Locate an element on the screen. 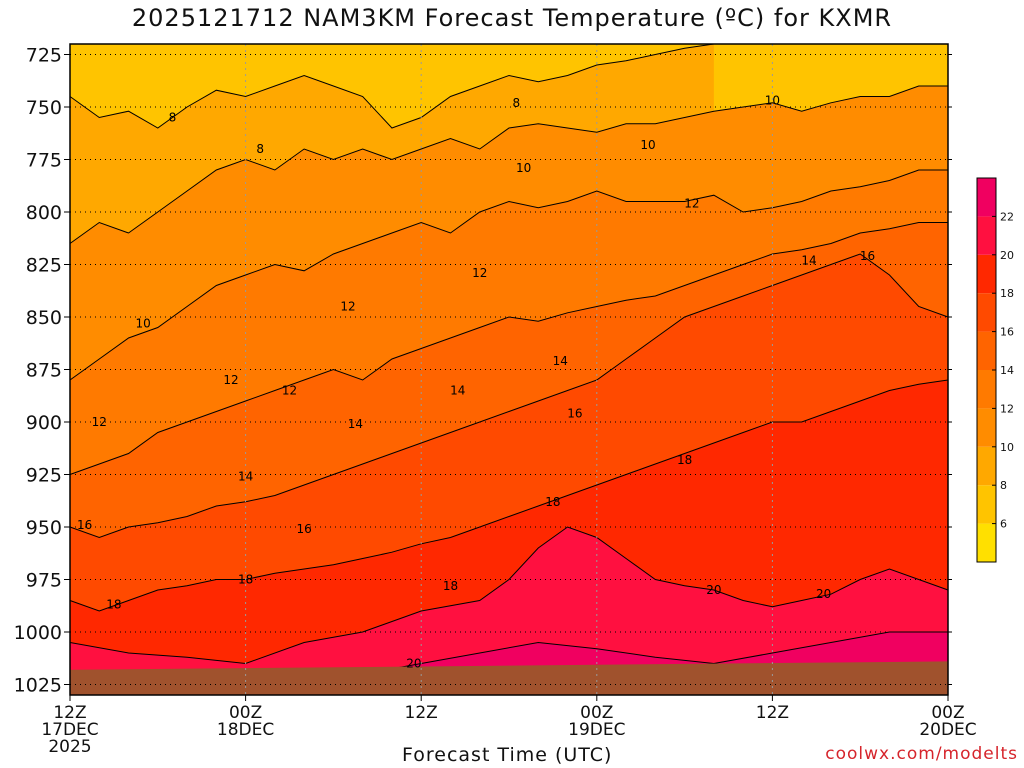  y-tick-label: 950 is located at coordinates (44, 528).